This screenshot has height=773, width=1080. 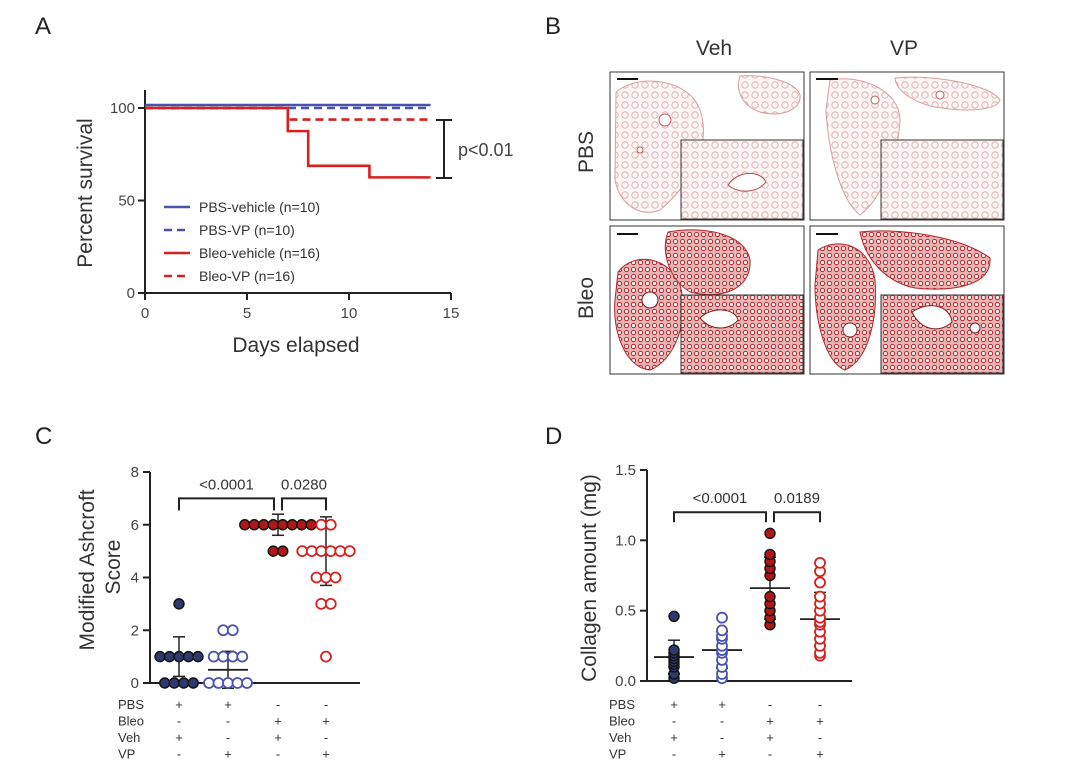 What do you see at coordinates (904, 48) in the screenshot?
I see `histology-col-label-vp: VP` at bounding box center [904, 48].